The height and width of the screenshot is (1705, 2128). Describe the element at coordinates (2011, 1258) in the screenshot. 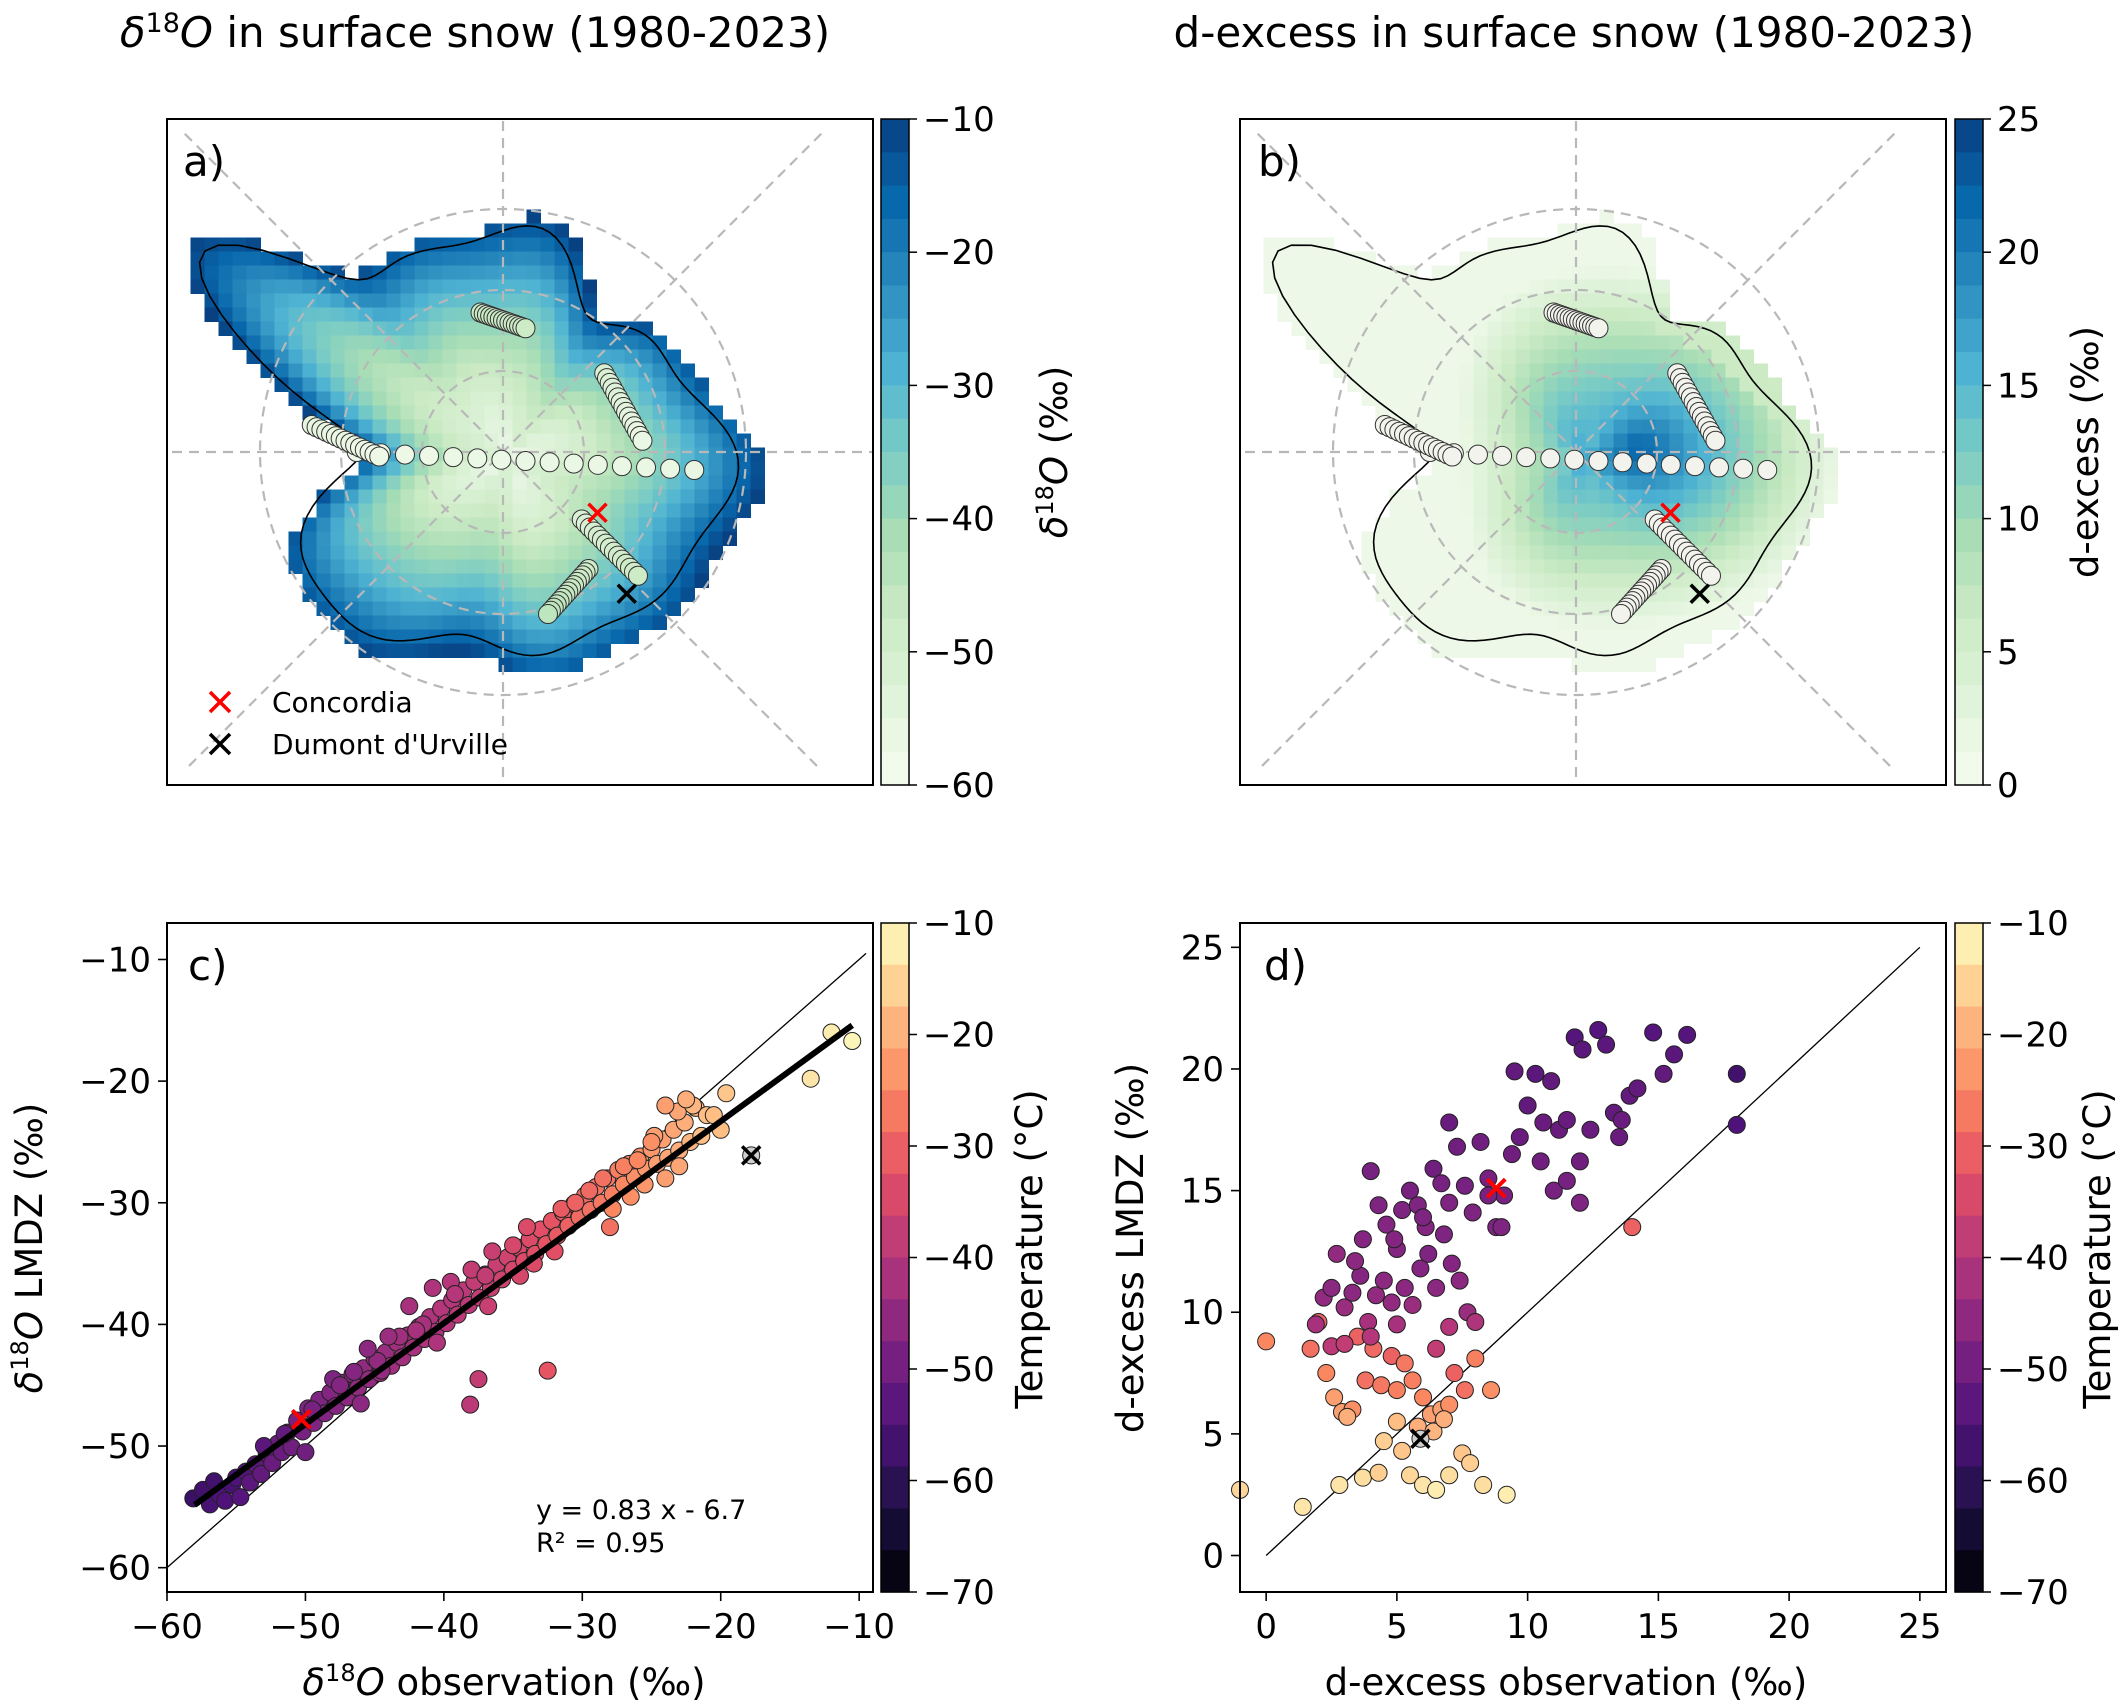

I see `colorbar-d: −10−20−30−40−50−60−70` at that location.